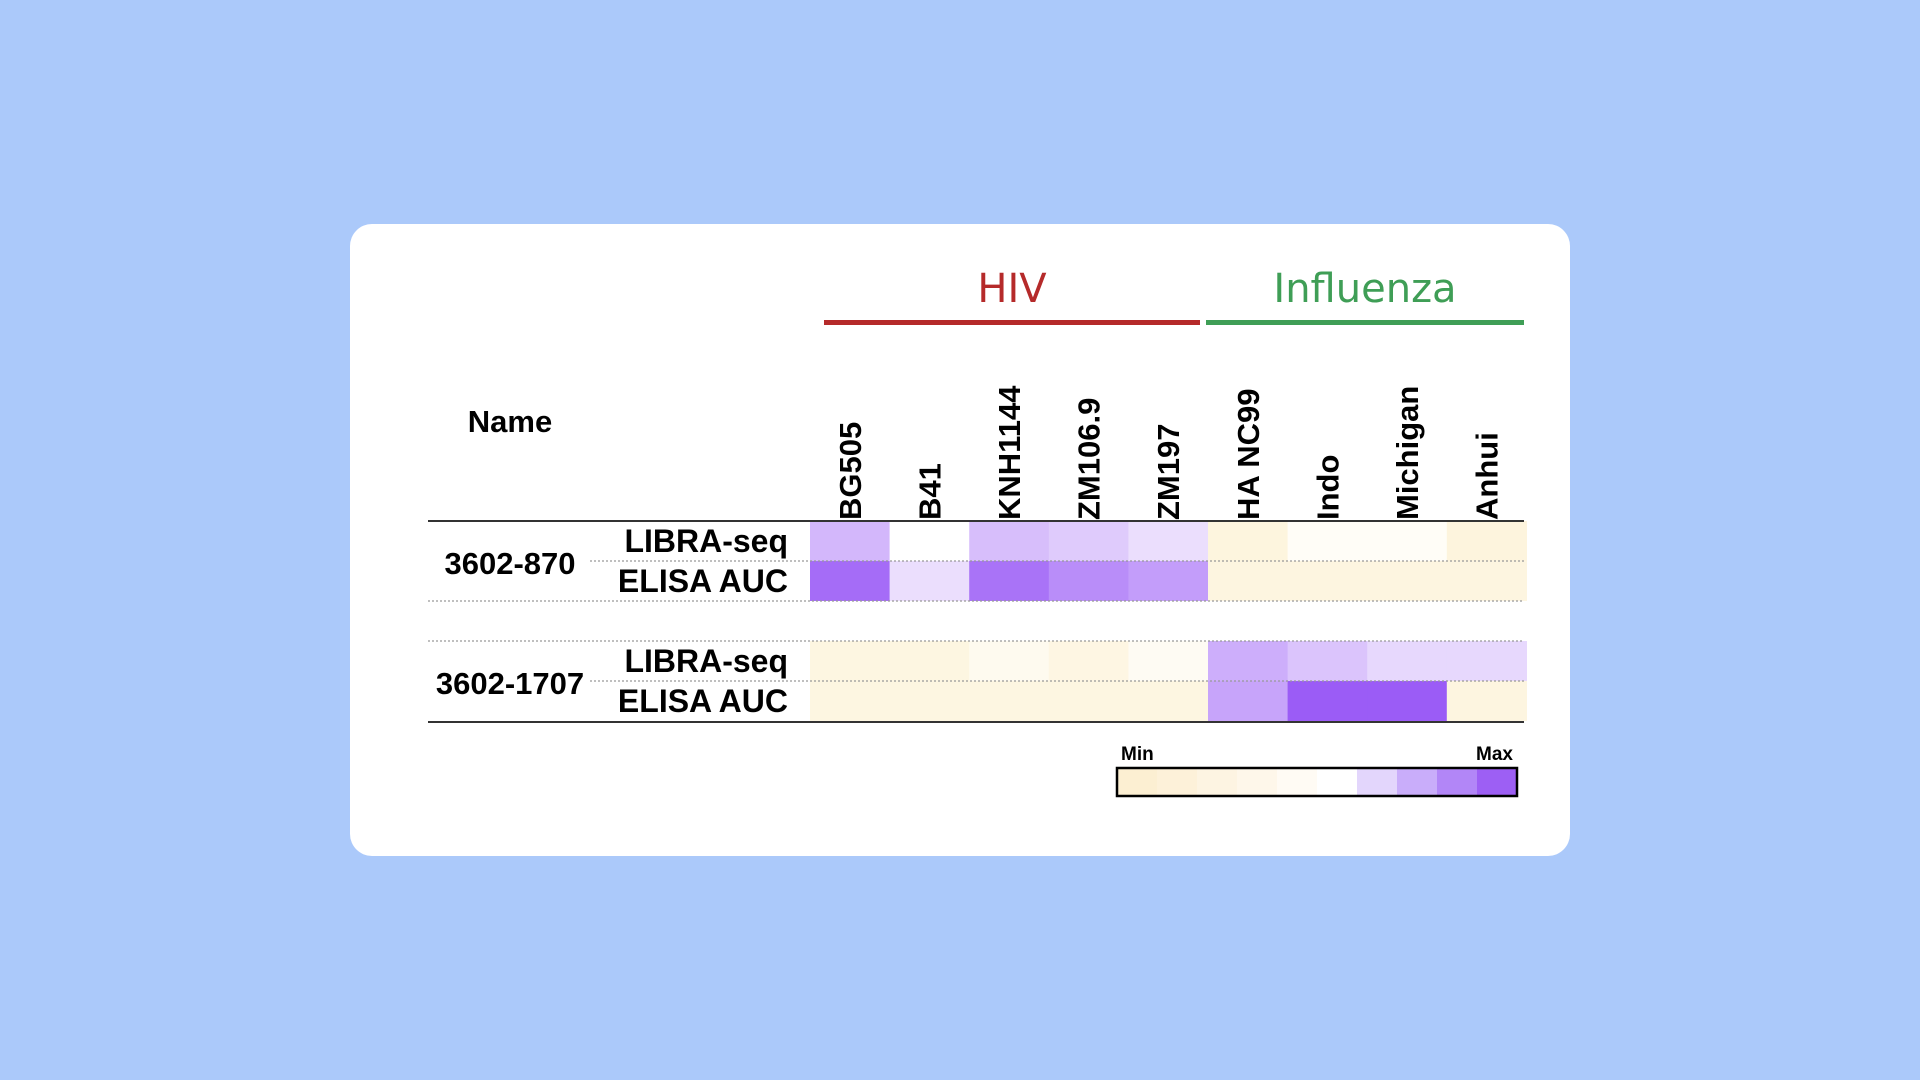  I want to click on column-label: Michigan, so click(1407, 453).